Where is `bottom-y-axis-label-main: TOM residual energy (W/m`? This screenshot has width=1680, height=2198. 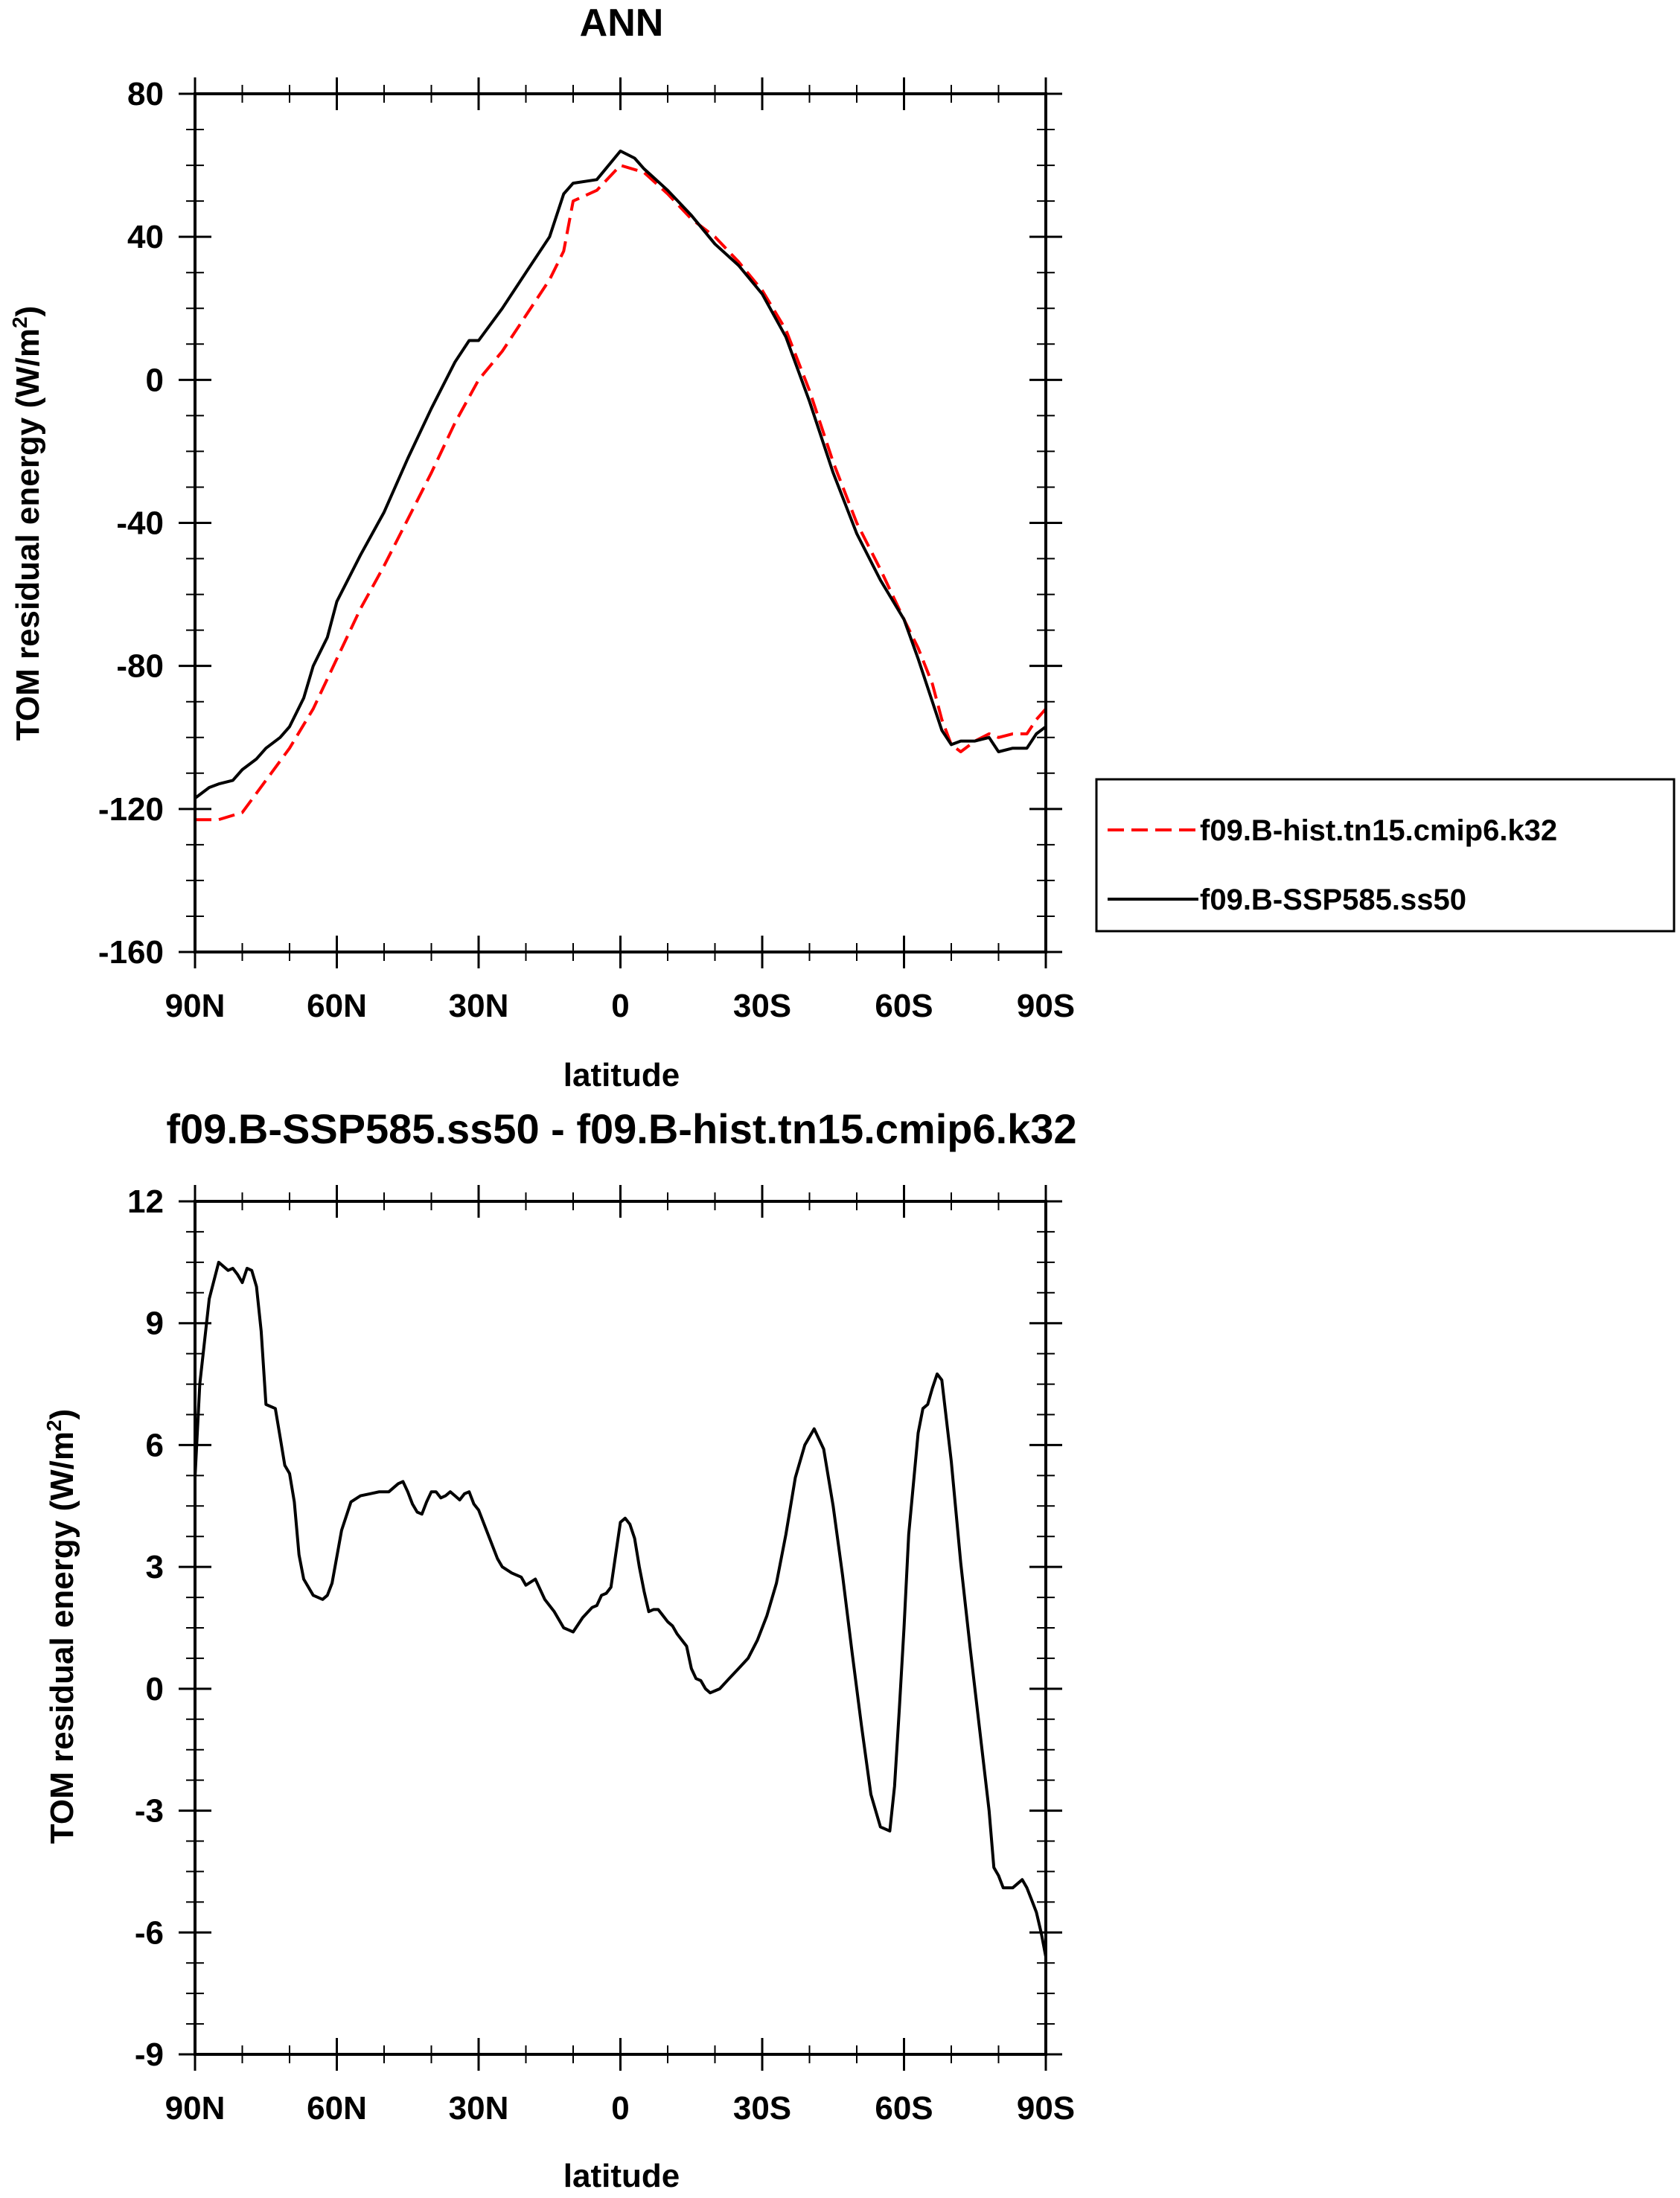 bottom-y-axis-label-main: TOM residual energy (W/m is located at coordinates (62, 1637).